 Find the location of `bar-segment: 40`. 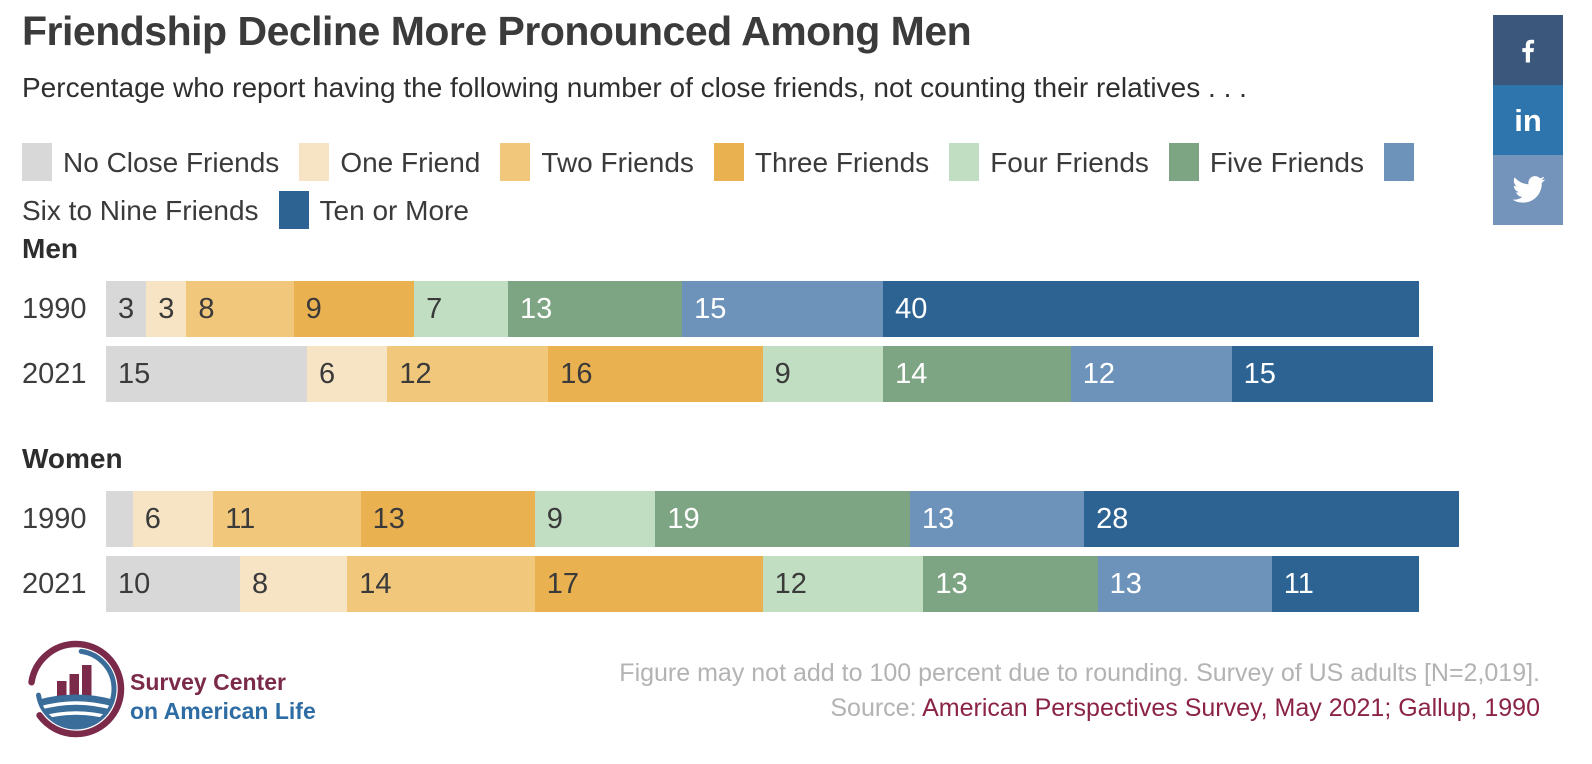

bar-segment: 40 is located at coordinates (1151, 309).